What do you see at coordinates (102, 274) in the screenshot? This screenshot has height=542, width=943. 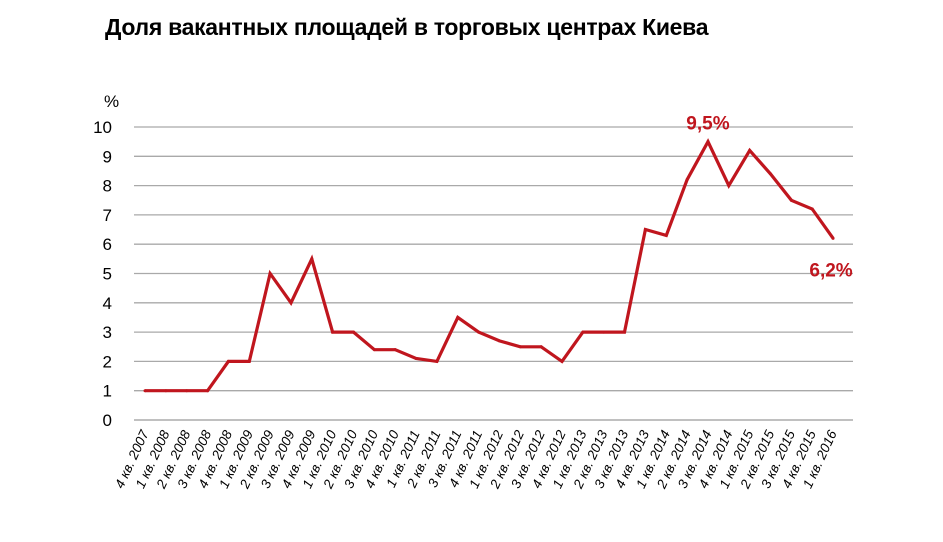 I see `y-axis-ticks: 0 1 2 3 4 5 6 7 8 9 10` at bounding box center [102, 274].